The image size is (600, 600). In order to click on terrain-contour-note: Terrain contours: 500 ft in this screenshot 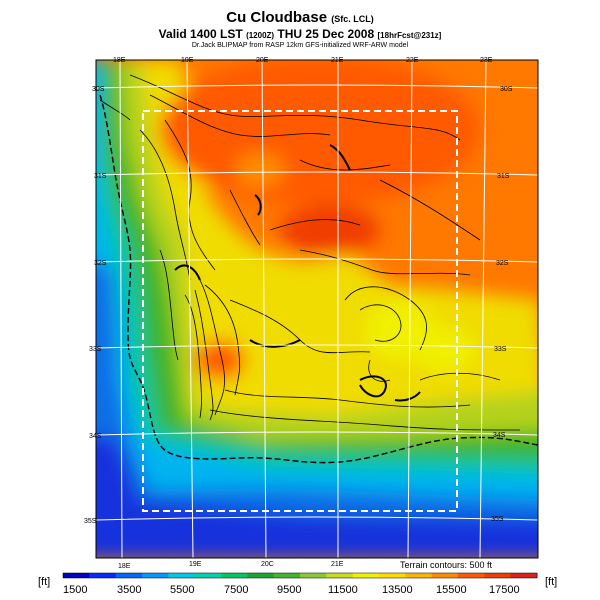, I will do `click(446, 565)`.